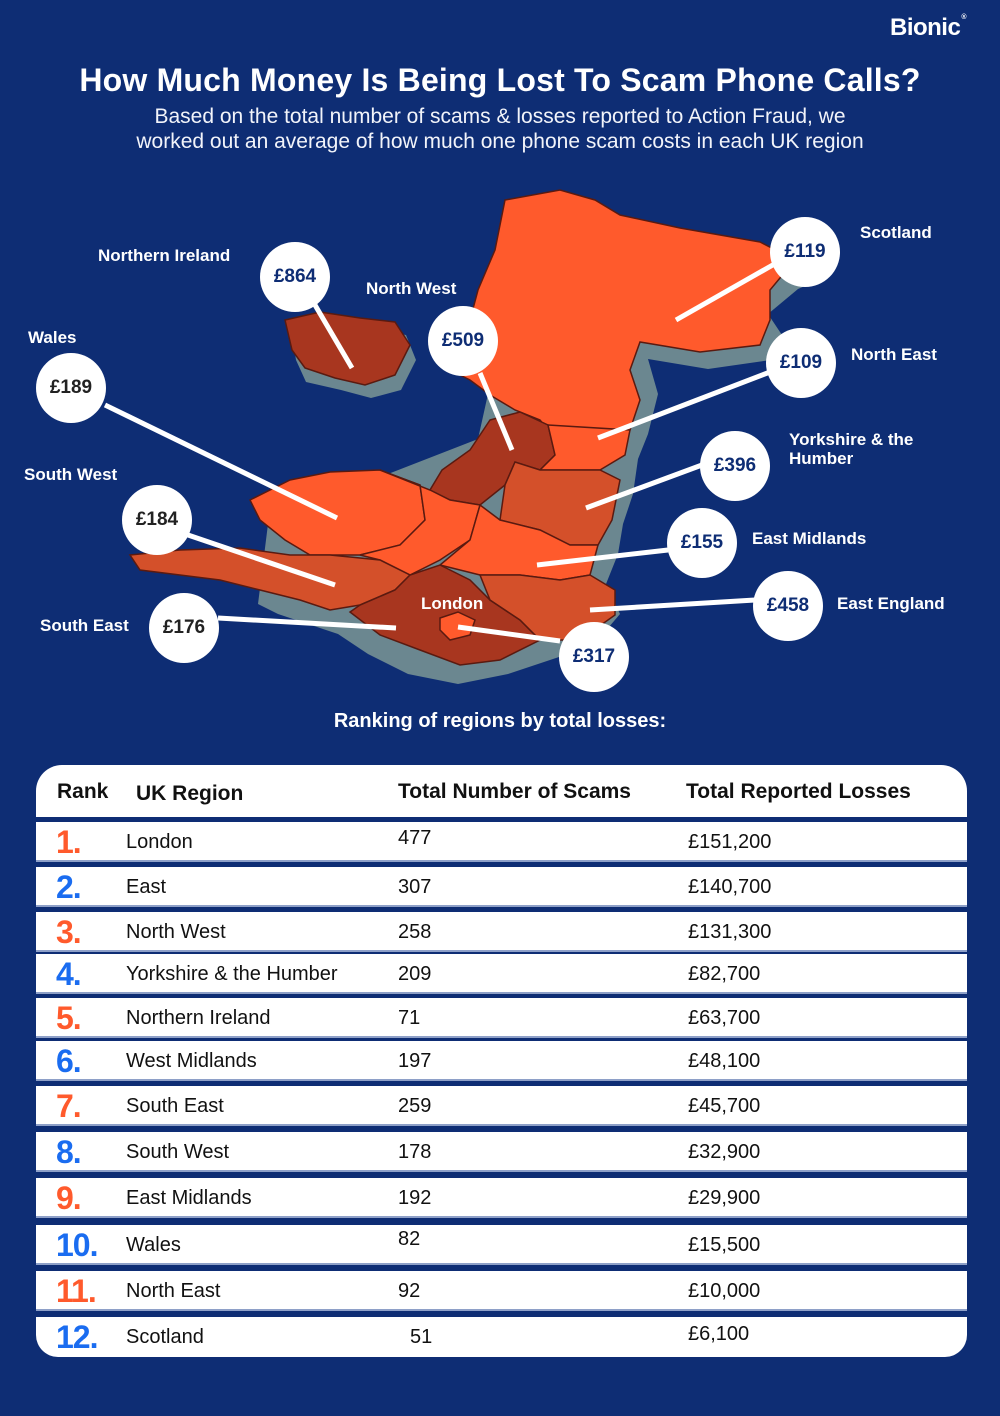 The image size is (1000, 1416). Describe the element at coordinates (415, 932) in the screenshot. I see `scam-count: 258` at that location.